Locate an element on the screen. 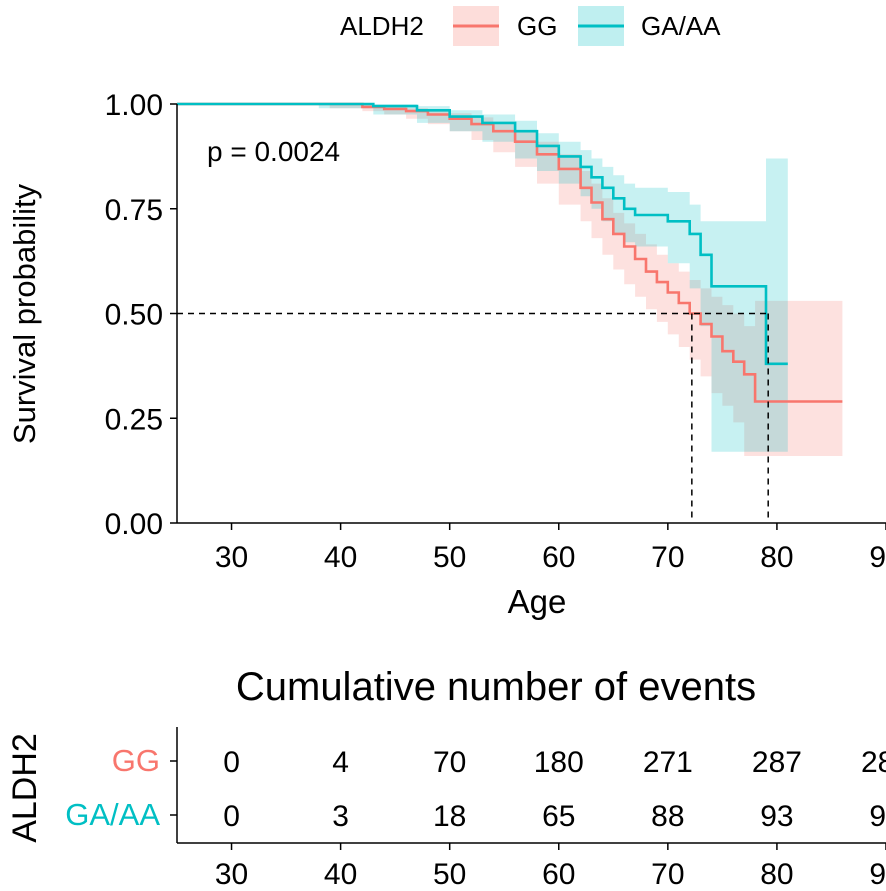 This screenshot has width=886, height=891. risk-cell: 70 is located at coordinates (449, 762).